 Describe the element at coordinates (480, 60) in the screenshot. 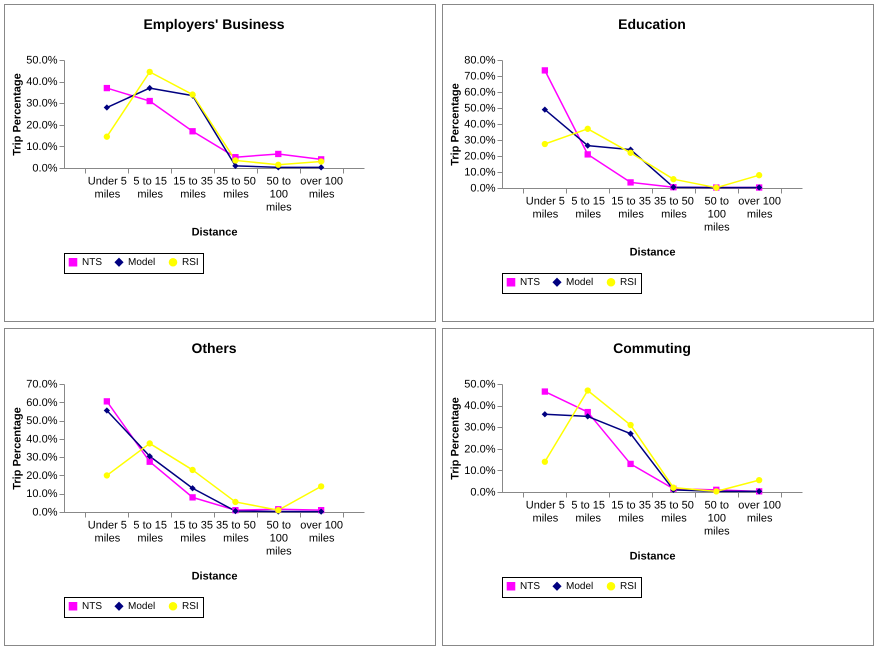

I see `y-tick-label: 80.0%` at that location.